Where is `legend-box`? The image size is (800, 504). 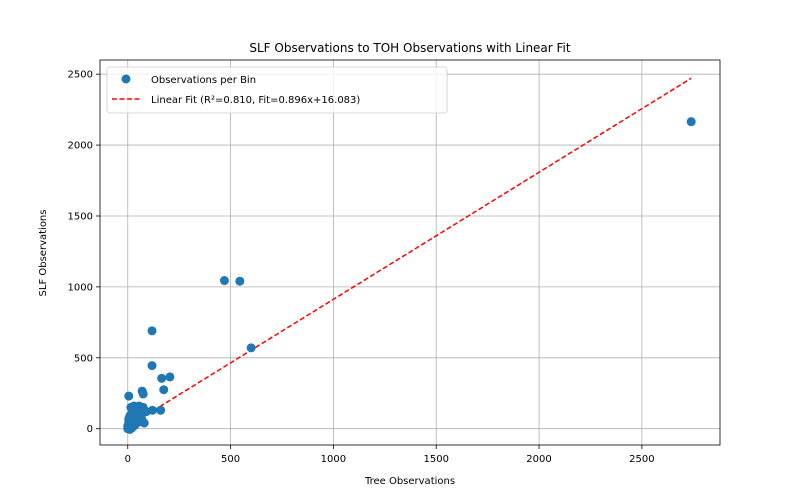
legend-box is located at coordinates (277, 90).